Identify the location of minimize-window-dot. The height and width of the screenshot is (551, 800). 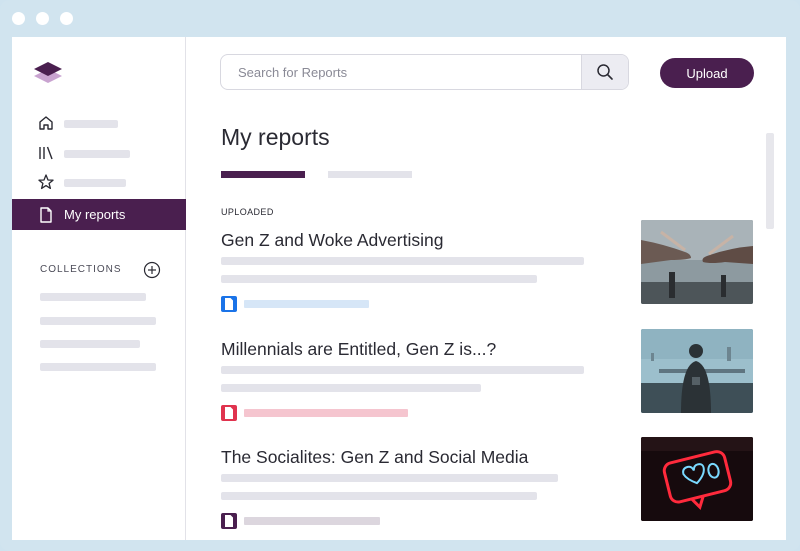
(42, 18).